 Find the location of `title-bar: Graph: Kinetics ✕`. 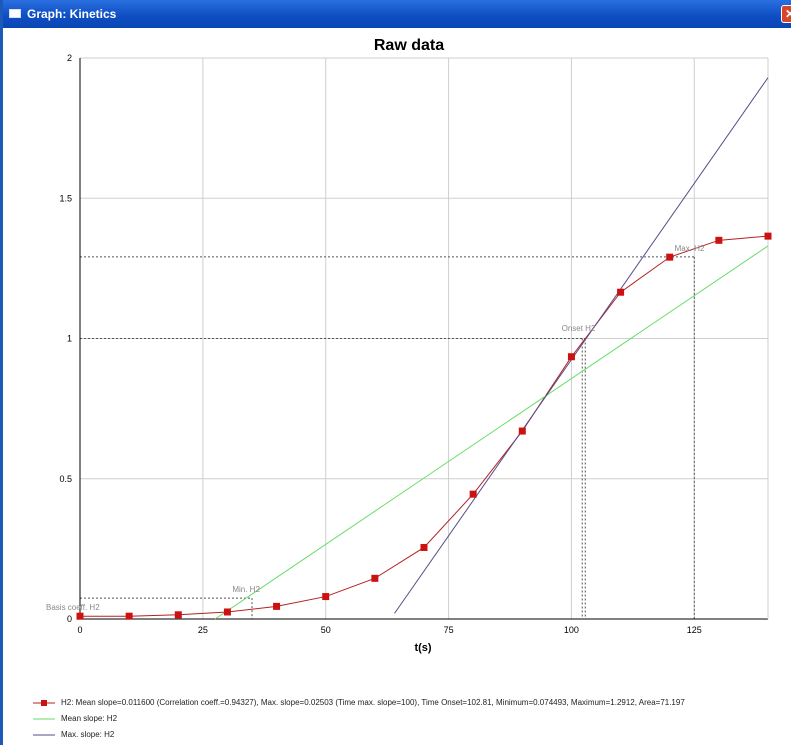

title-bar: Graph: Kinetics ✕ is located at coordinates (397, 14).